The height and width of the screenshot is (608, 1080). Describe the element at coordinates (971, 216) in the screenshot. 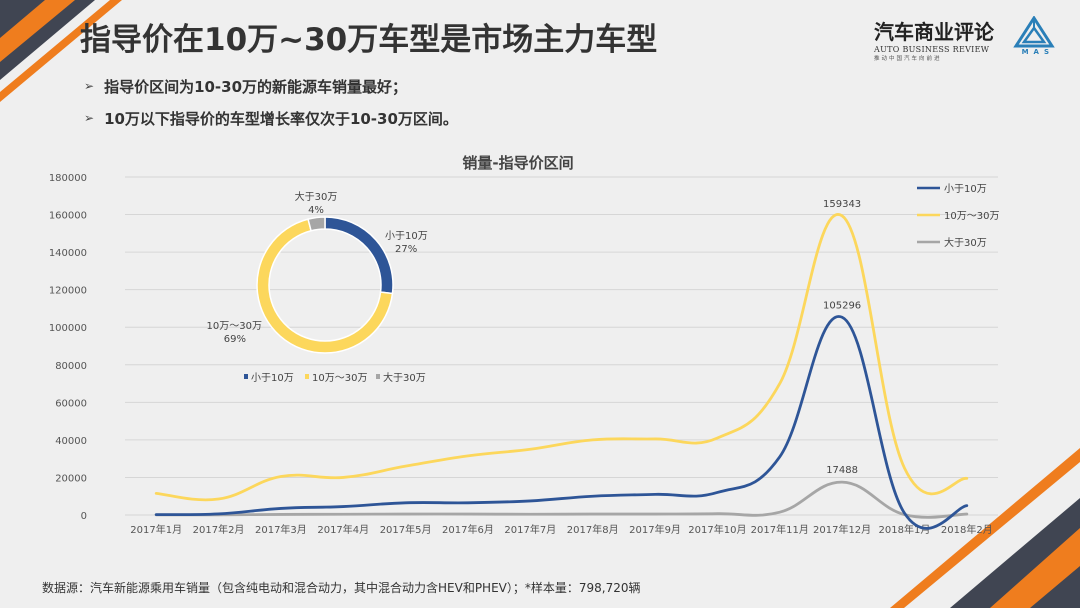

I see `legend-label: 10万～30万` at that location.